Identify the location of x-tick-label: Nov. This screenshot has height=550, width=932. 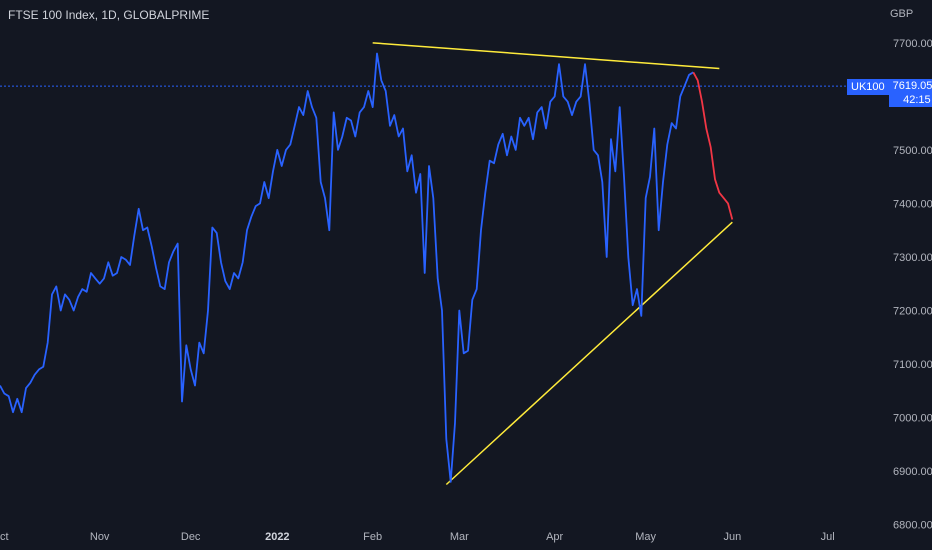
(100, 537).